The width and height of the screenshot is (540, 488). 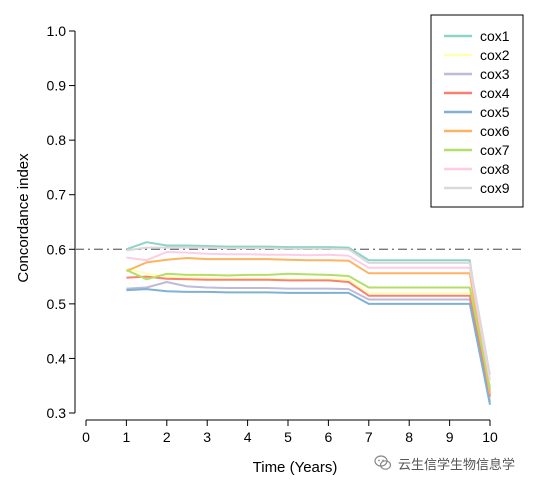 I want to click on x-tick-label: 5, so click(x=288, y=437).